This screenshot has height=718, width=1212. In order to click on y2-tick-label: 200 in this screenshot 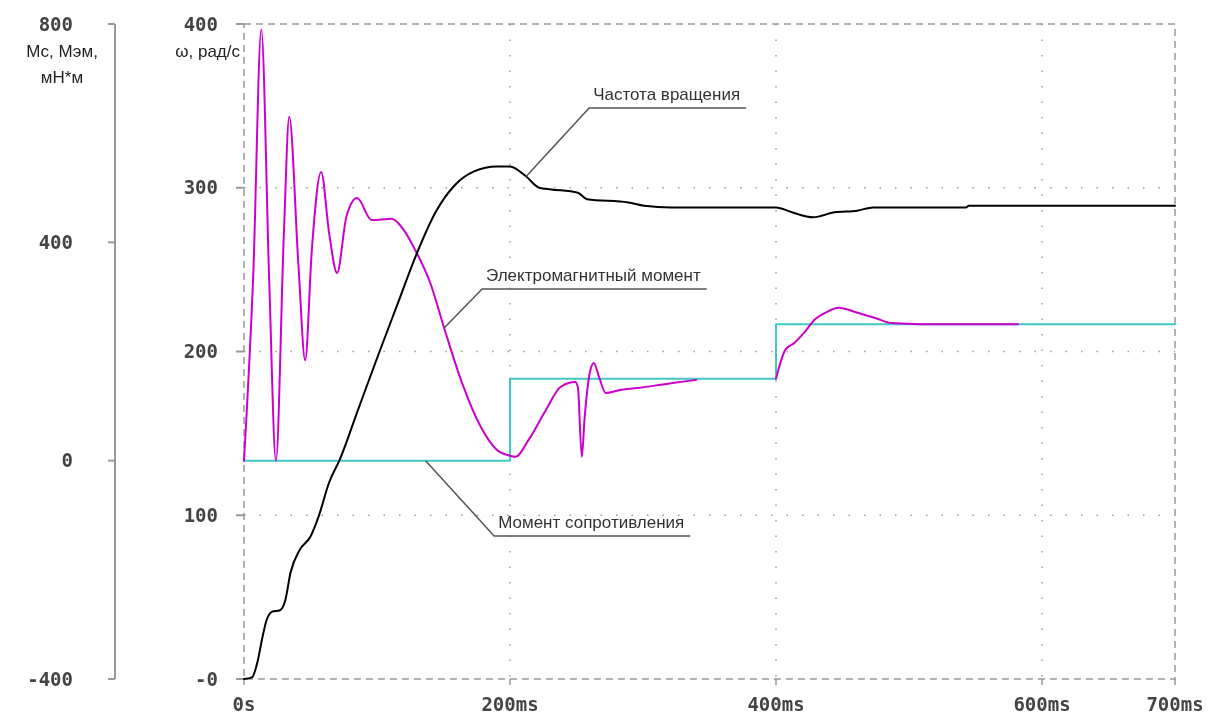, I will do `click(200, 351)`.